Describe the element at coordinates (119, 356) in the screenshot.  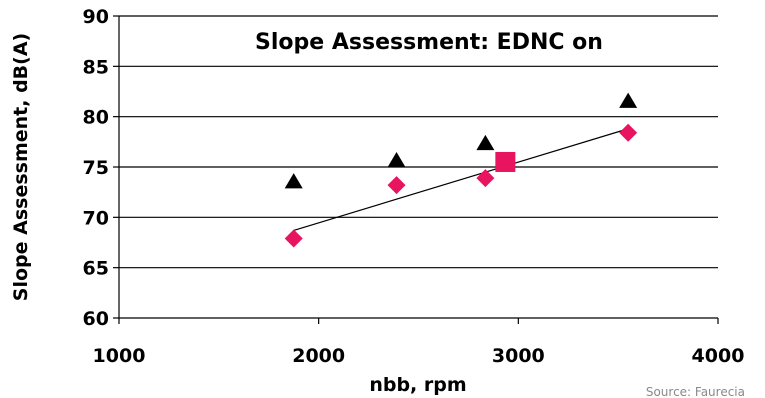
I see `x-tick-label: 1000` at that location.